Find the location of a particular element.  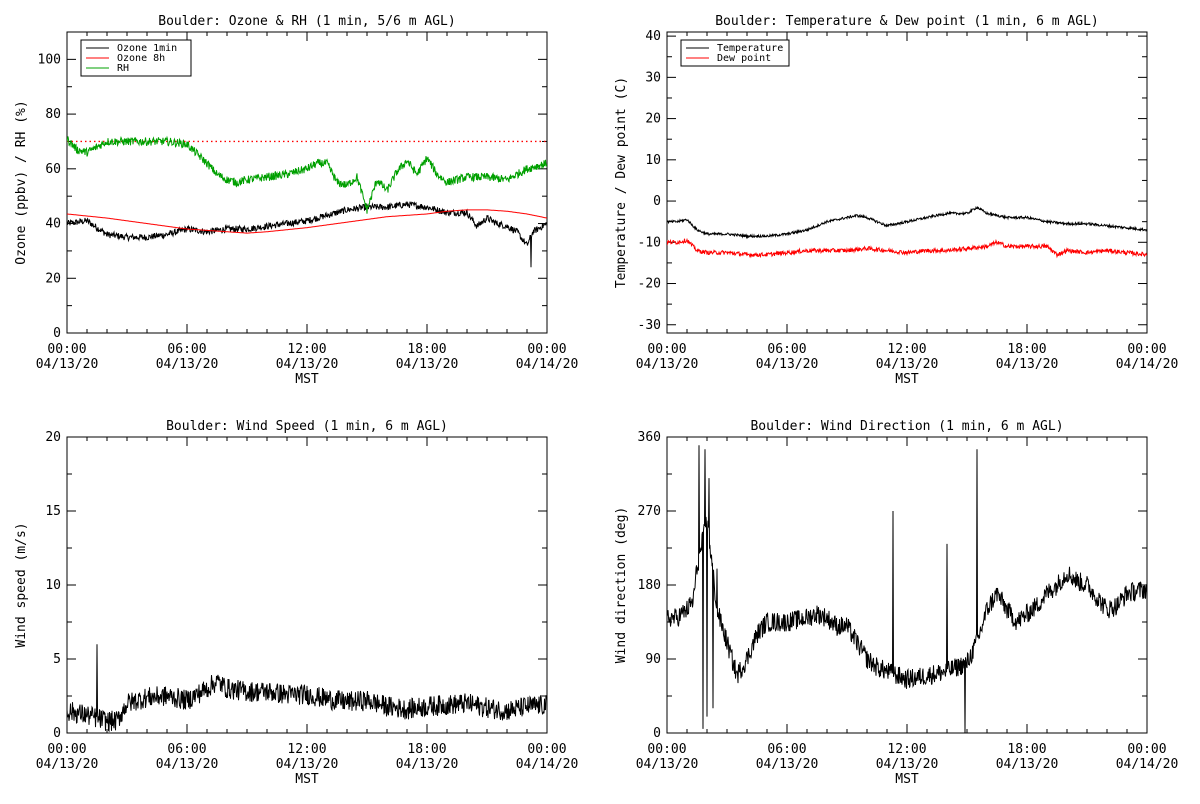

legend-label: Ozone 8h is located at coordinates (141, 58).